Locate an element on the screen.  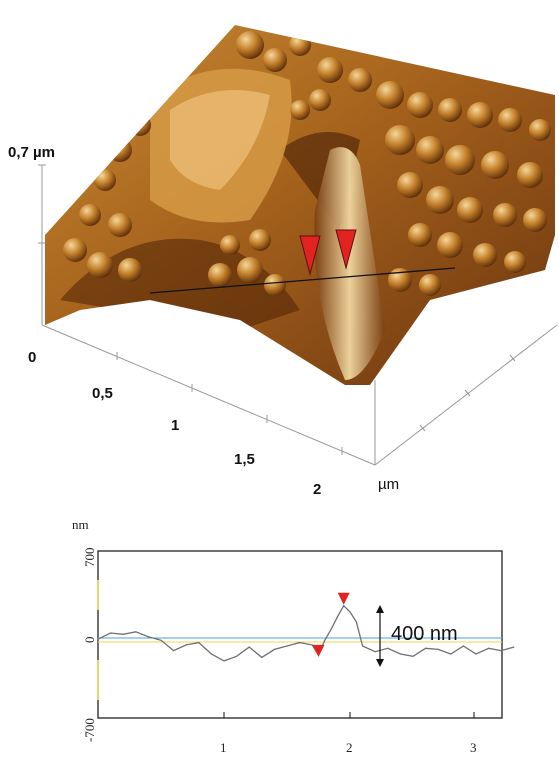
z-axis-label: 0,7 µm is located at coordinates (31, 152).